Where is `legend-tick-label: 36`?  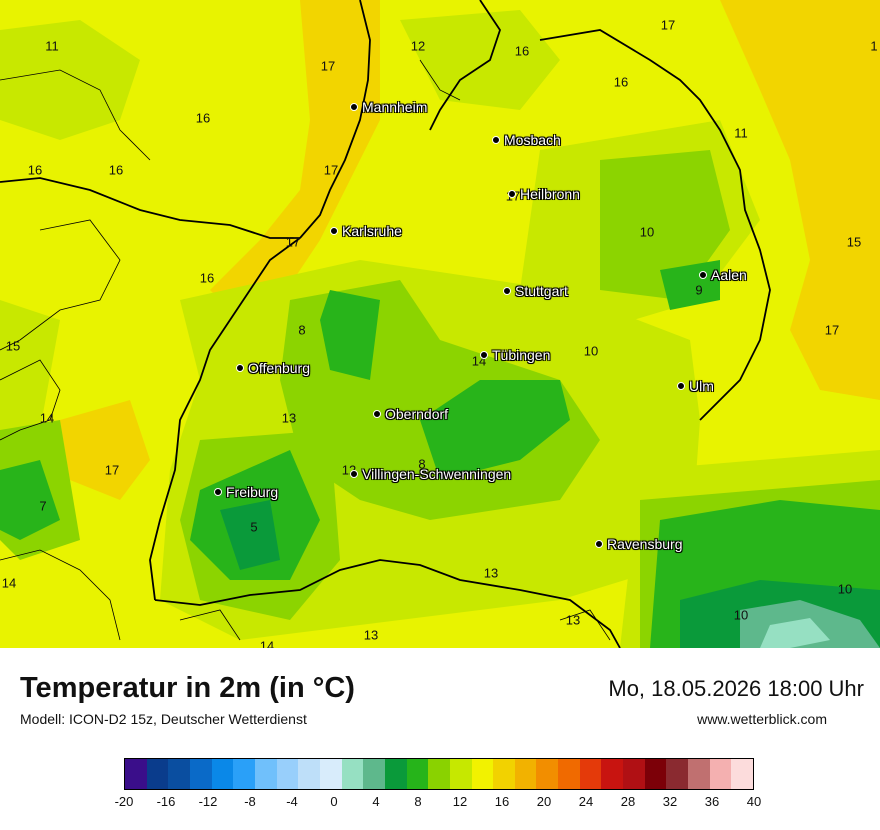 legend-tick-label: 36 is located at coordinates (712, 801).